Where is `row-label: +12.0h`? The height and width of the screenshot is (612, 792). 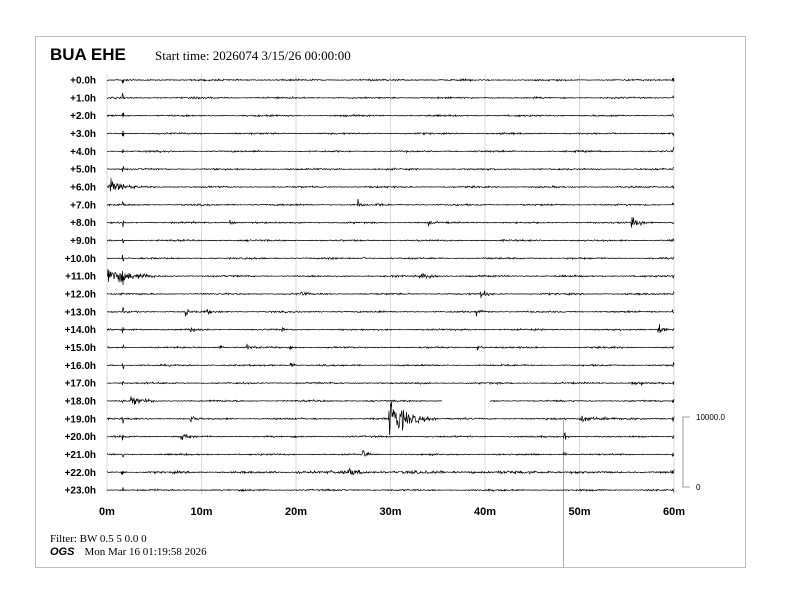 row-label: +12.0h is located at coordinates (80, 294).